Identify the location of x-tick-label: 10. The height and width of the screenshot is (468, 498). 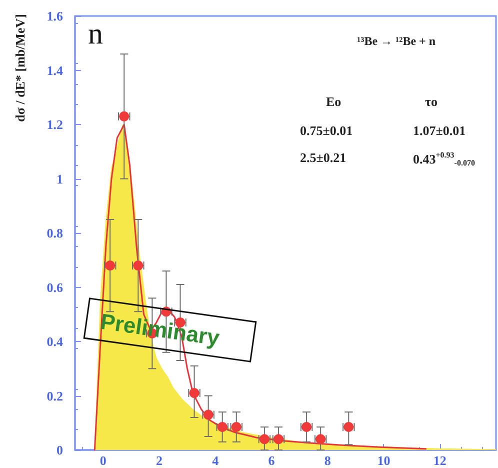
(383, 460).